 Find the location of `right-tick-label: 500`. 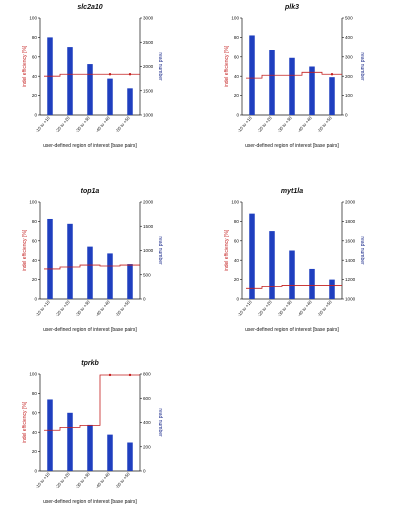

right-tick-label: 500 is located at coordinates (147, 274).